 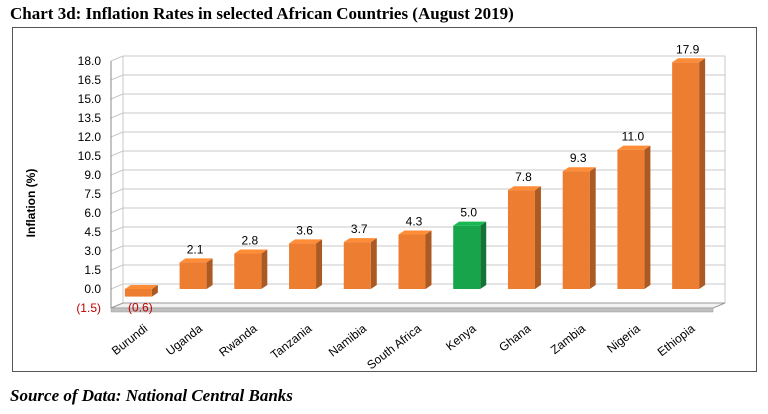 I want to click on category-label: Uganda, so click(x=184, y=339).